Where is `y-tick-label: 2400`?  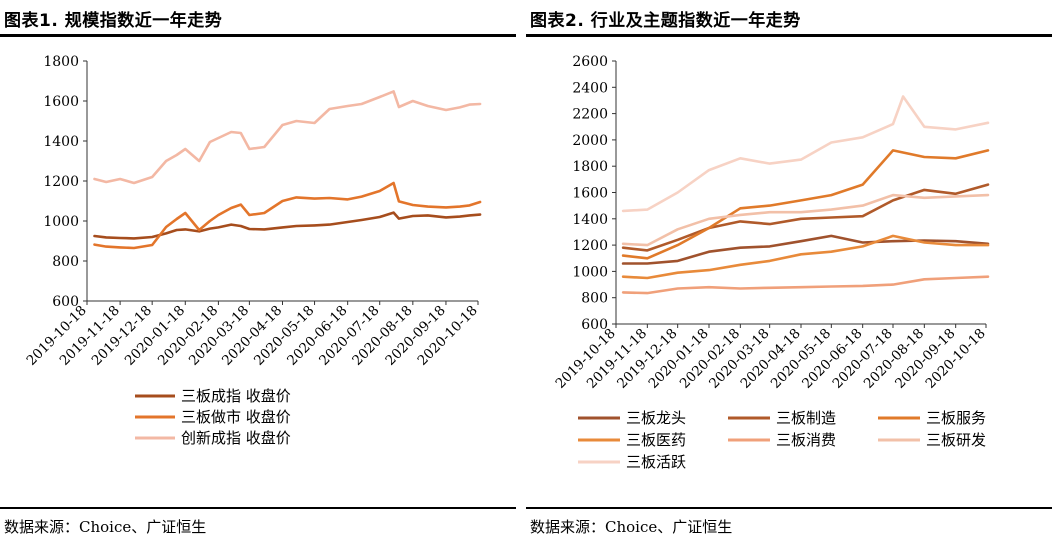
y-tick-label: 2400 is located at coordinates (590, 88).